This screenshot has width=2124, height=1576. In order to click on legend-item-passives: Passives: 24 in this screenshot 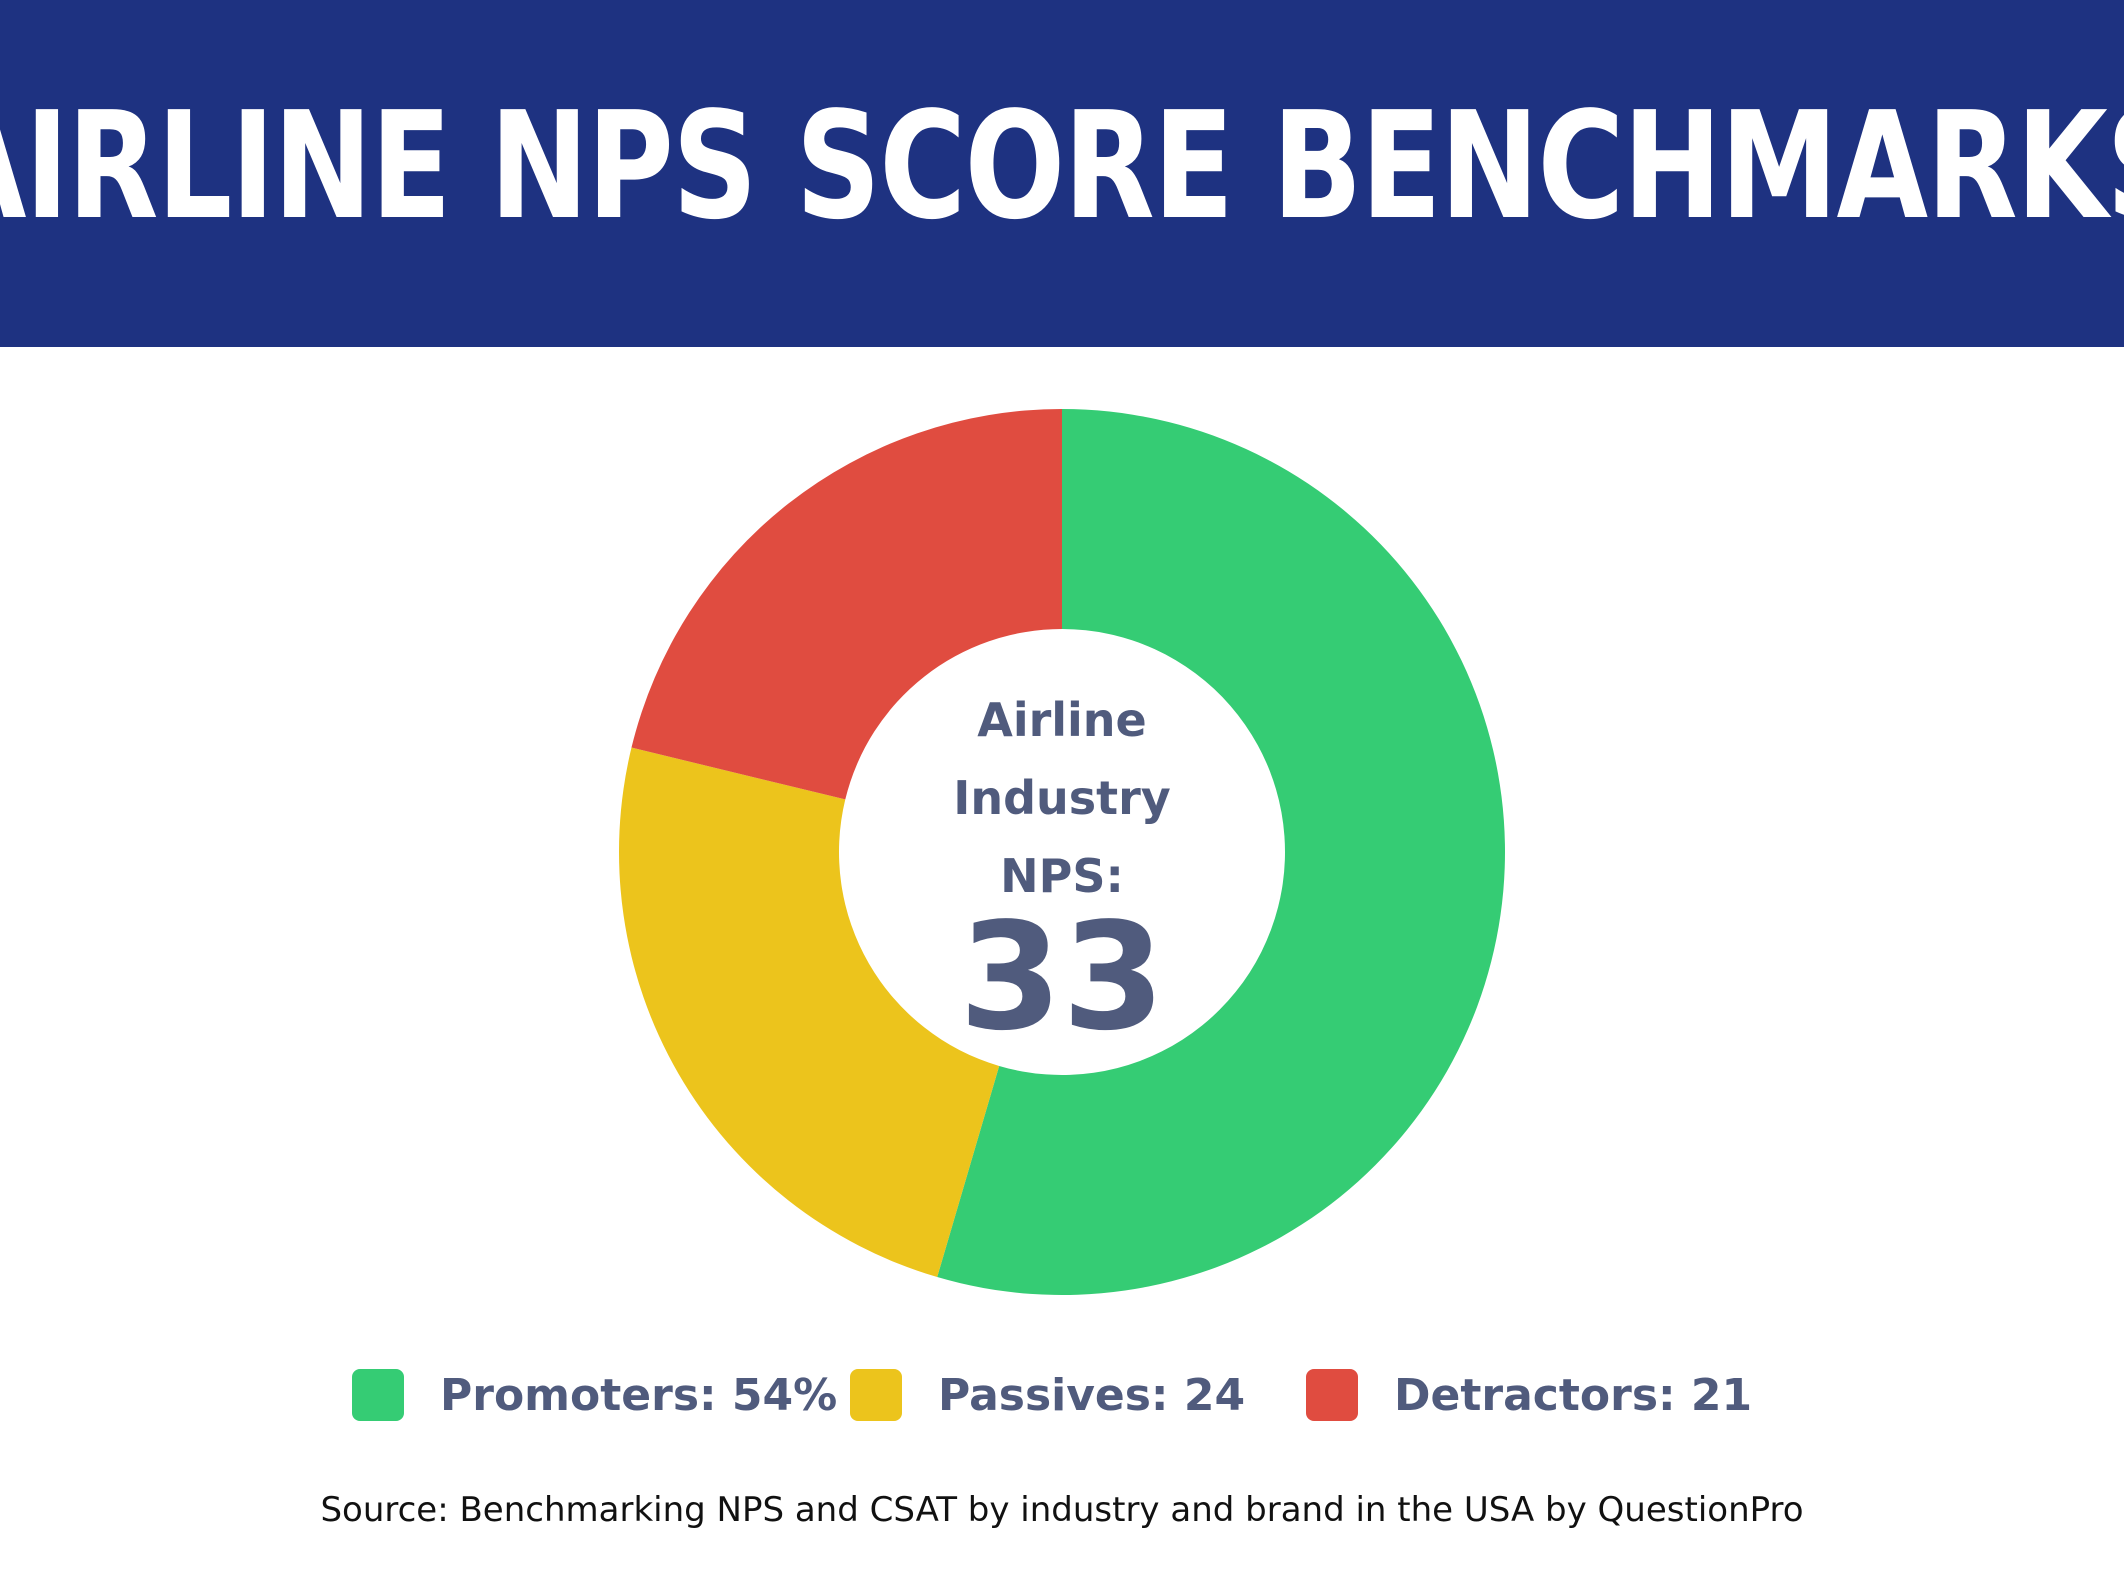, I will do `click(1047, 1395)`.